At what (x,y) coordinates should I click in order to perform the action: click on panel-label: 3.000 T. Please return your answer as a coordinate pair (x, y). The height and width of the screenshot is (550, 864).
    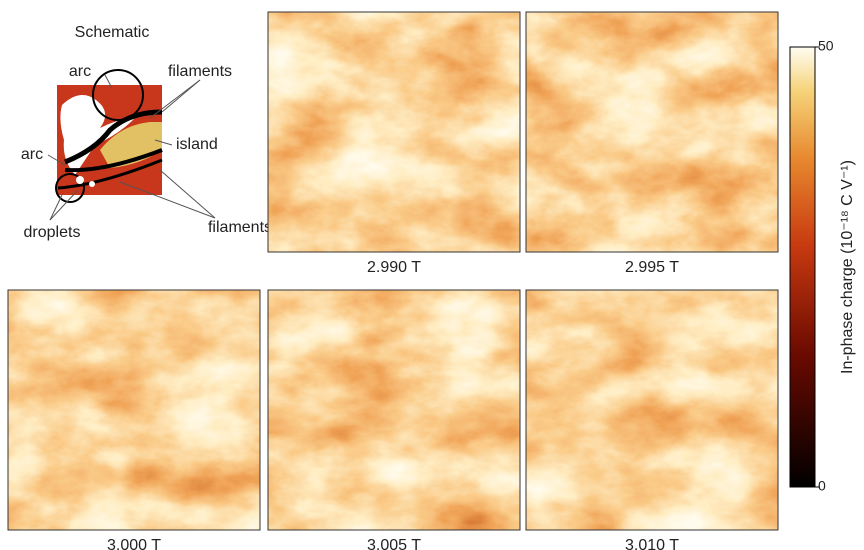
    Looking at the image, I should click on (134, 543).